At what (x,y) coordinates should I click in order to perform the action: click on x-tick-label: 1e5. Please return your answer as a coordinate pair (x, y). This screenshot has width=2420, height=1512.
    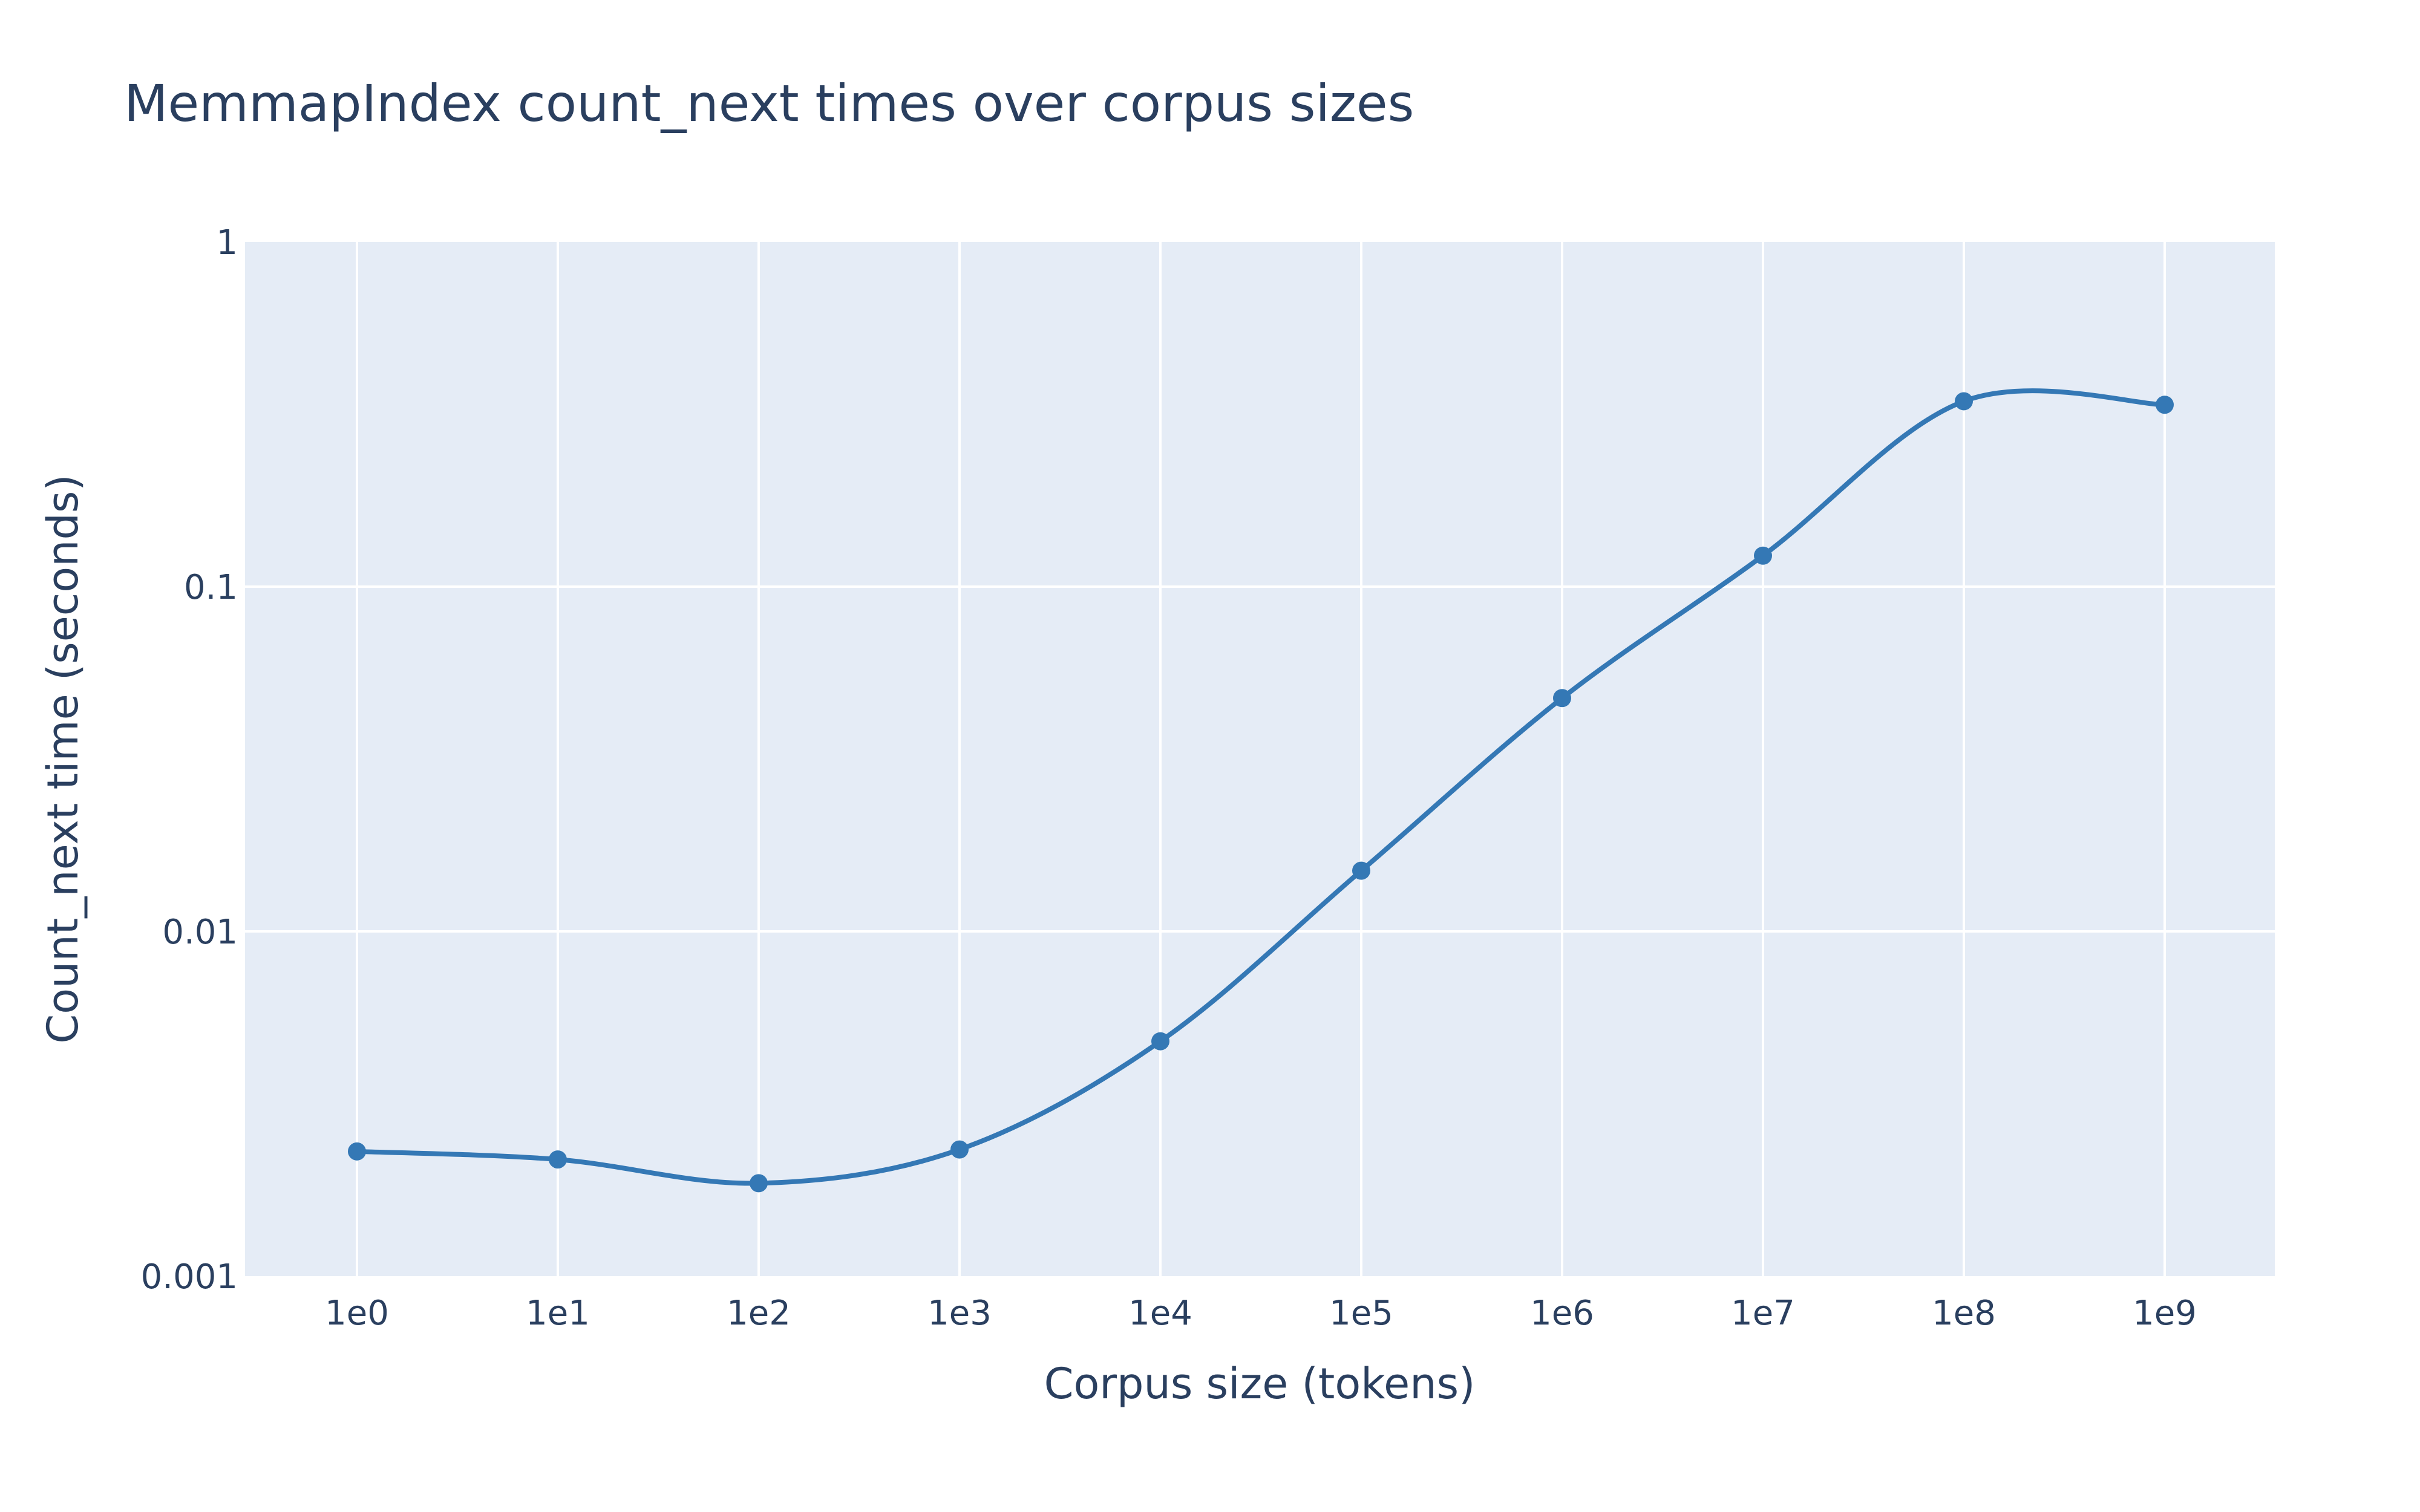
    Looking at the image, I should click on (1361, 1313).